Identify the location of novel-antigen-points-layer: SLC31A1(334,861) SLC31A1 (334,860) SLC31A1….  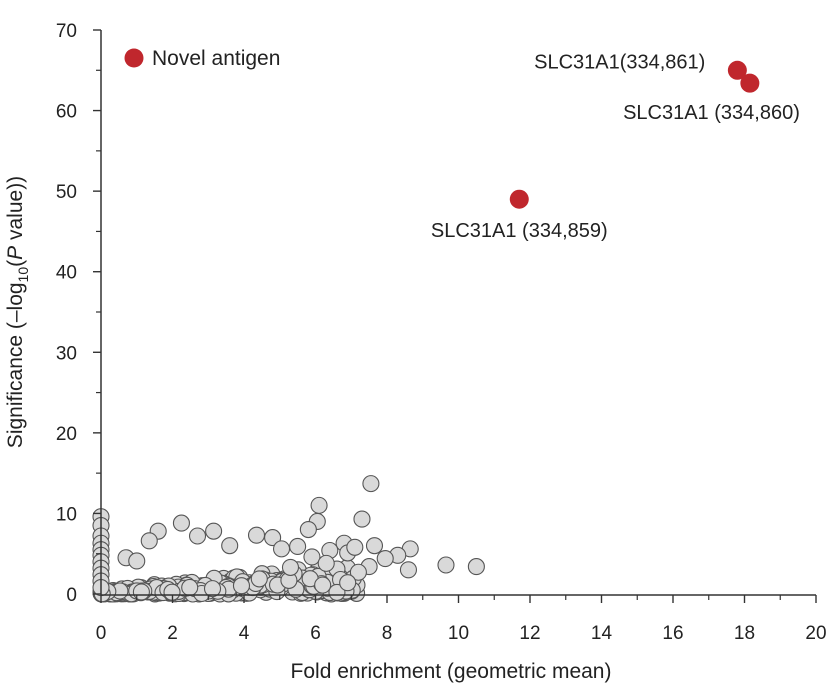
(615, 146).